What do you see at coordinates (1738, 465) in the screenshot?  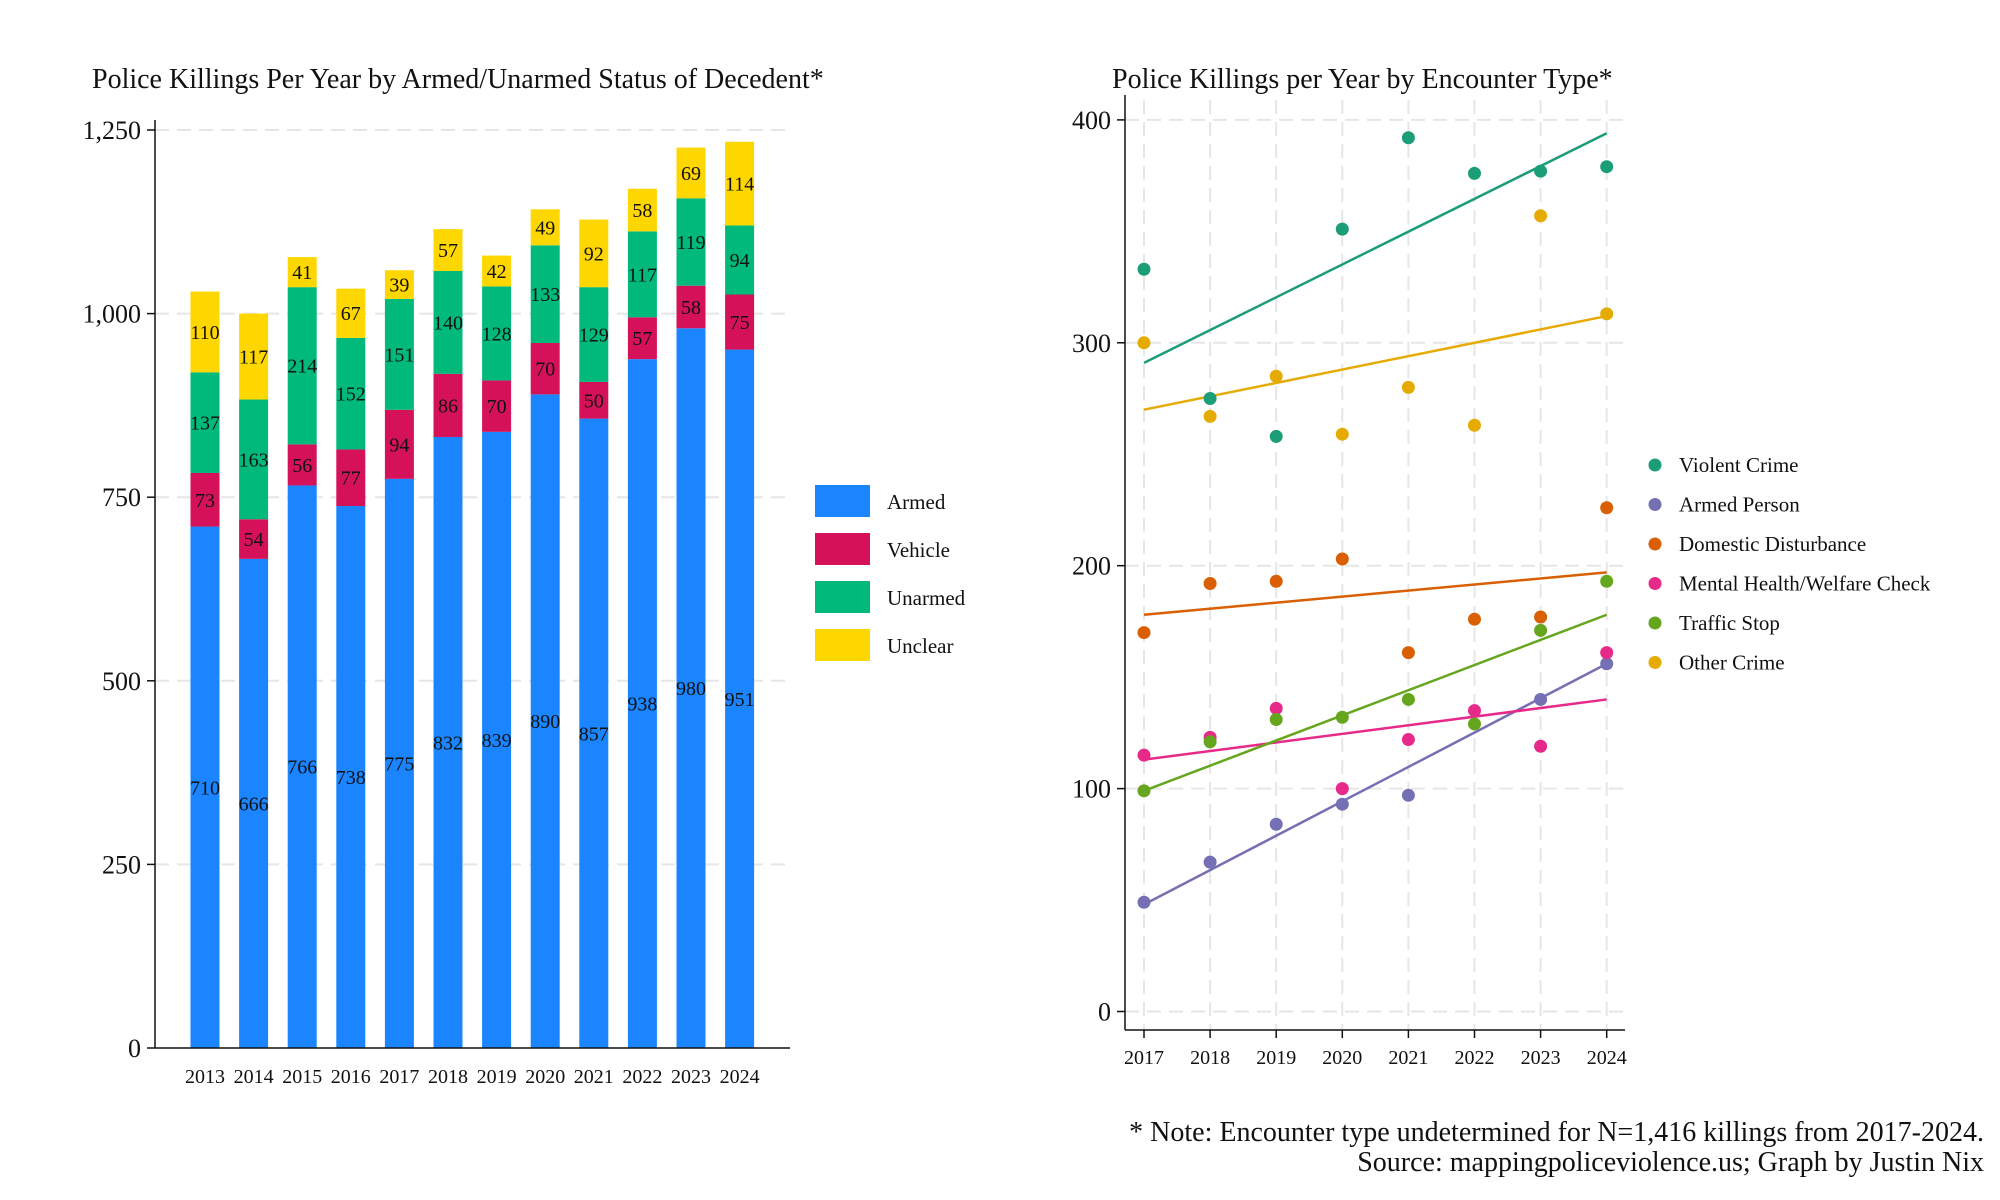 I see `legend-label-violent-crime: Violent Crime` at bounding box center [1738, 465].